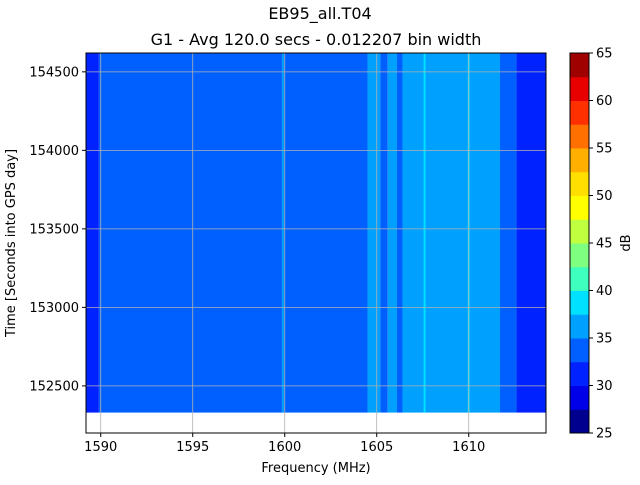 The width and height of the screenshot is (640, 485). What do you see at coordinates (626, 242) in the screenshot?
I see `colorbar-label: dB` at bounding box center [626, 242].